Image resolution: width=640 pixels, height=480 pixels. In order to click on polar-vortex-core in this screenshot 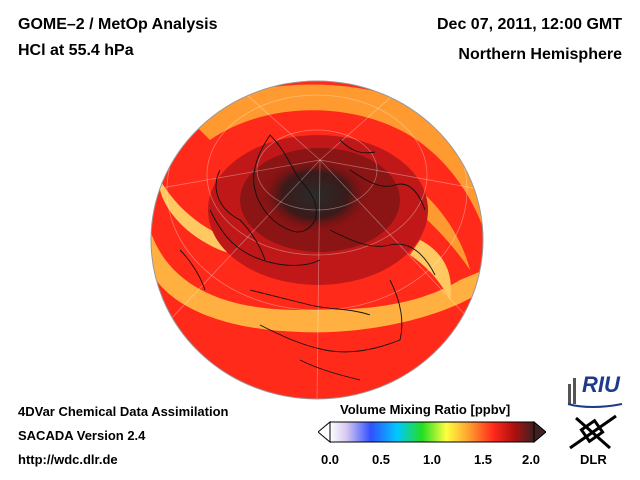, I will do `click(315, 195)`.